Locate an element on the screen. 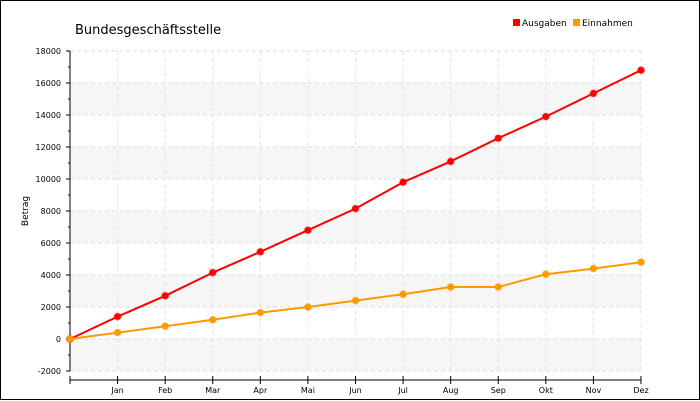 The image size is (700, 401). y-tick-label: 2000 is located at coordinates (51, 307).